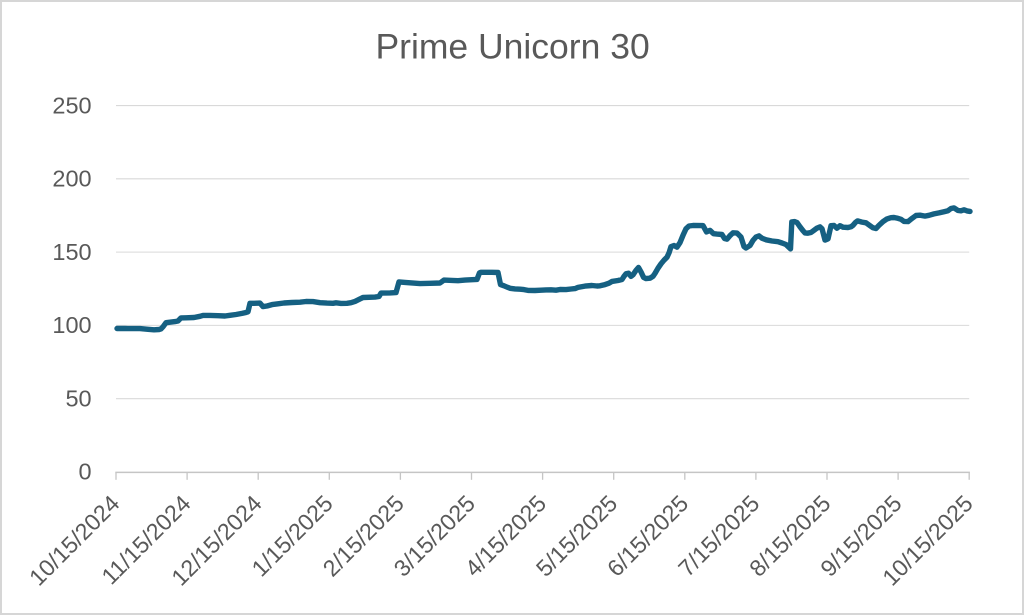 The image size is (1024, 615). I want to click on svg-text: 0, so click(85, 472).